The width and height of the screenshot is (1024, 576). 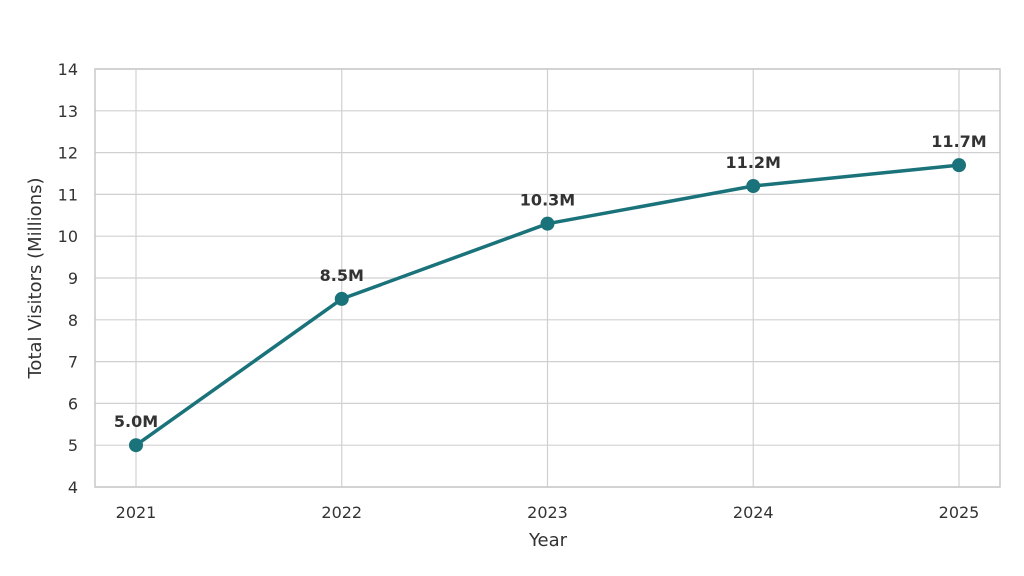 What do you see at coordinates (73, 403) in the screenshot?
I see `y-tick-label: 6` at bounding box center [73, 403].